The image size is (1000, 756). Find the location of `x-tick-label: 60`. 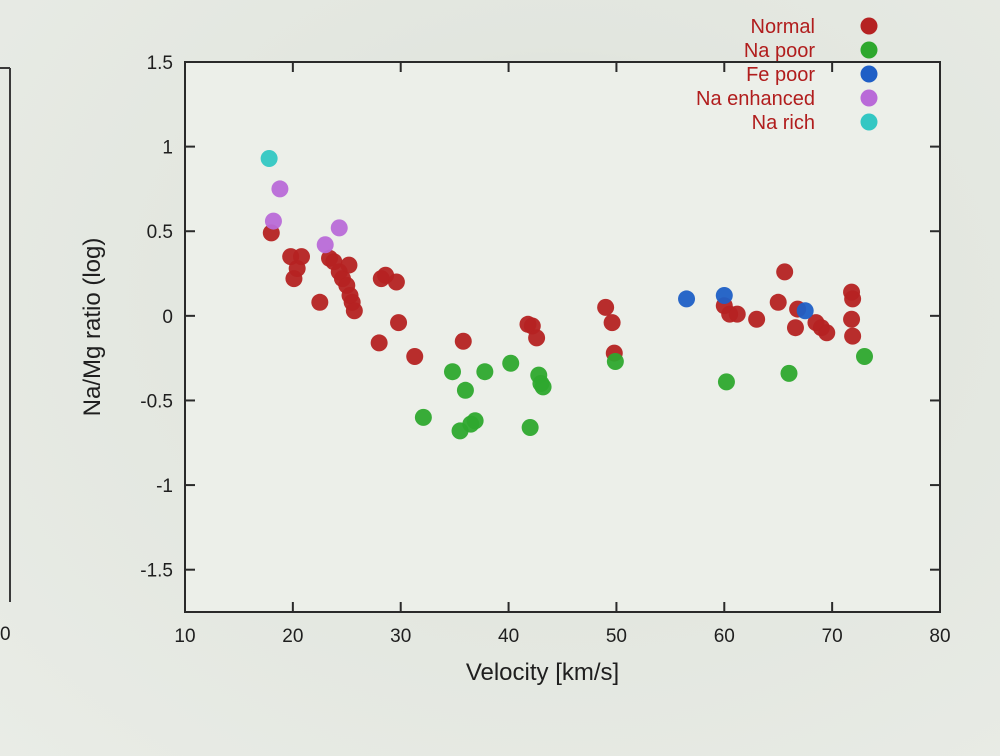

x-tick-label: 60 is located at coordinates (724, 636).